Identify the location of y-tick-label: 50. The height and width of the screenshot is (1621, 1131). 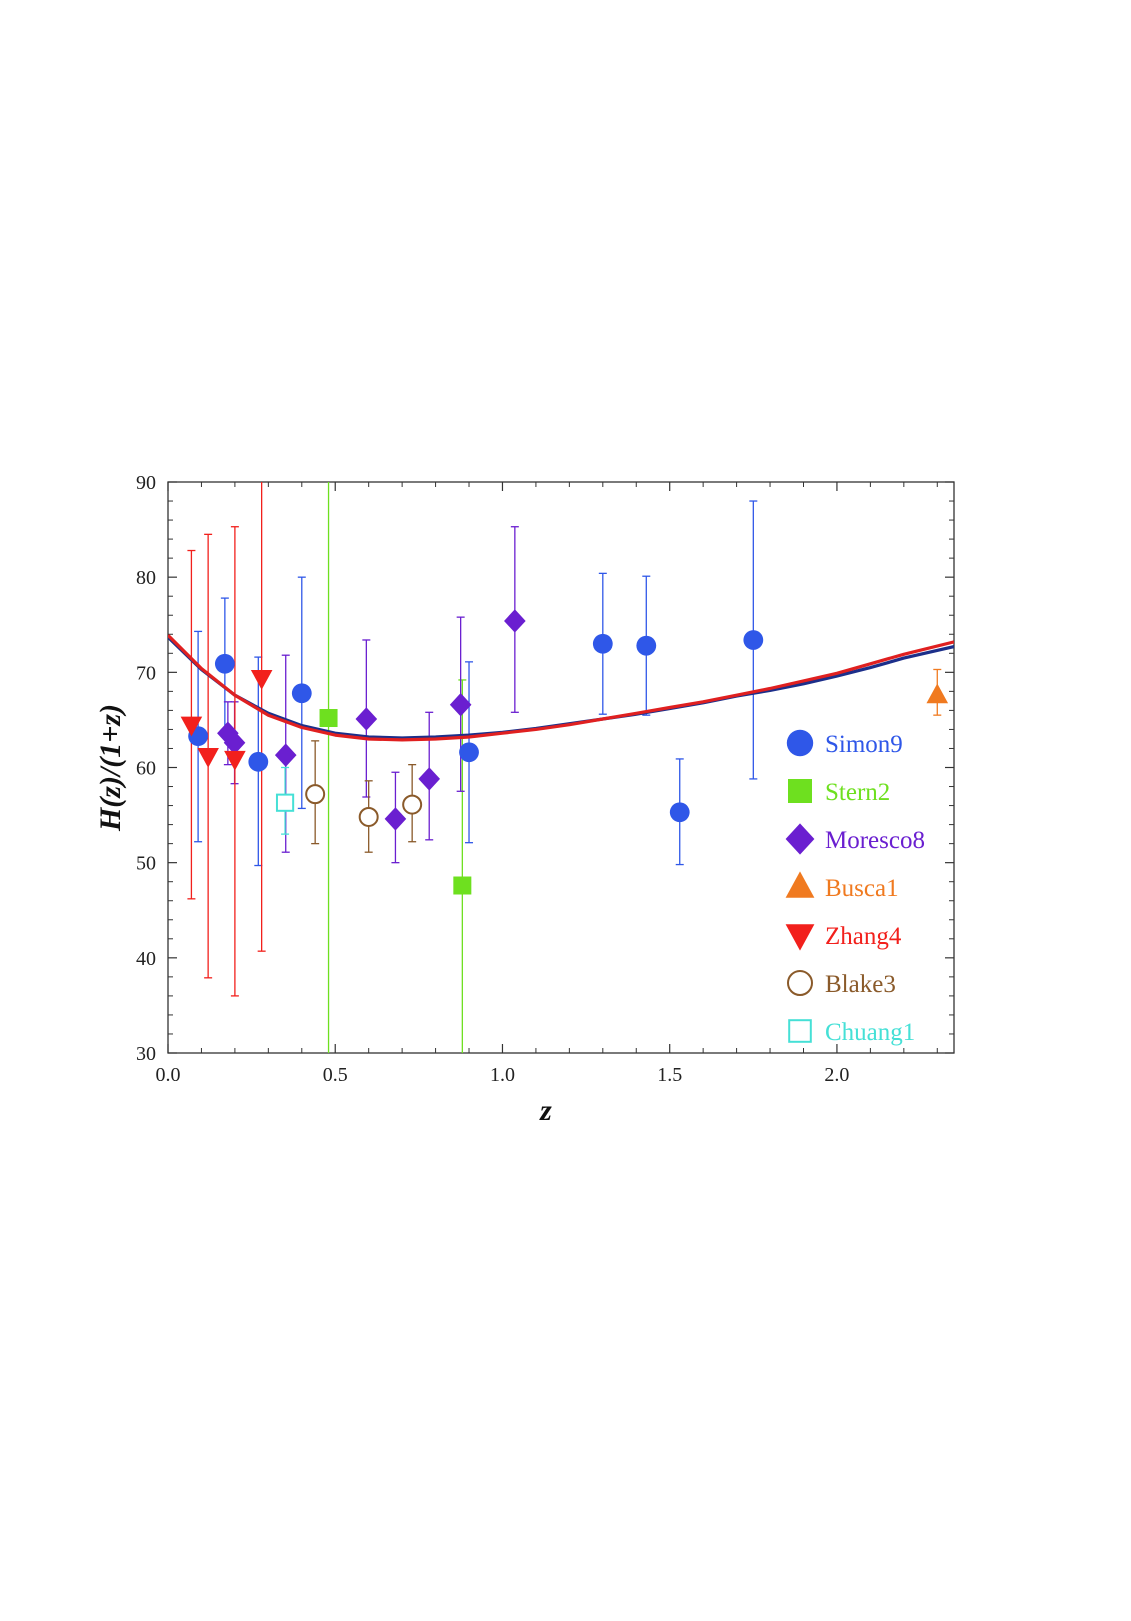
(146, 864).